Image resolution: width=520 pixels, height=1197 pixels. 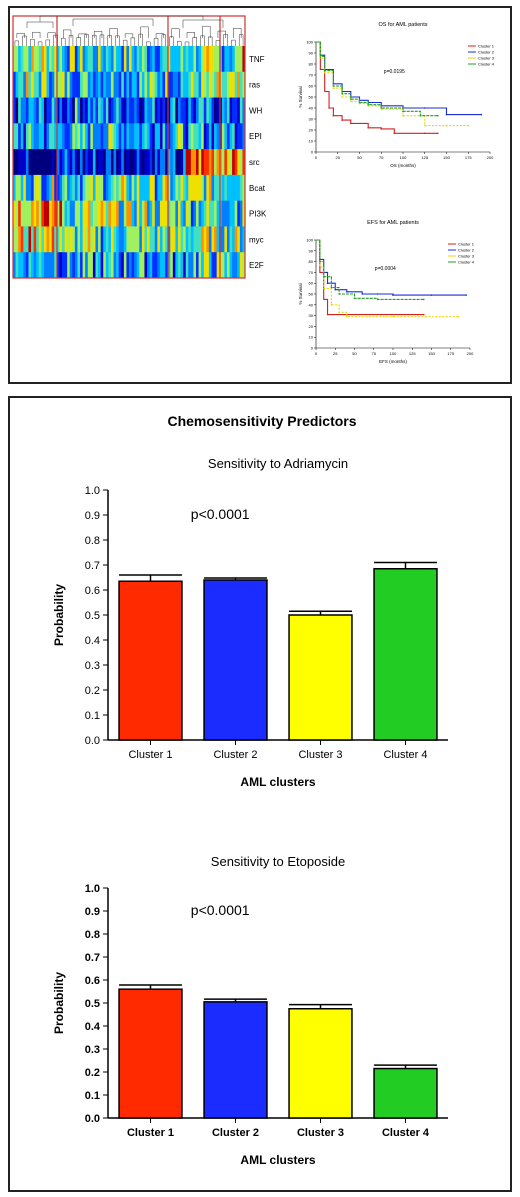 What do you see at coordinates (424, 157) in the screenshot?
I see `km-x-tick-label: 125` at bounding box center [424, 157].